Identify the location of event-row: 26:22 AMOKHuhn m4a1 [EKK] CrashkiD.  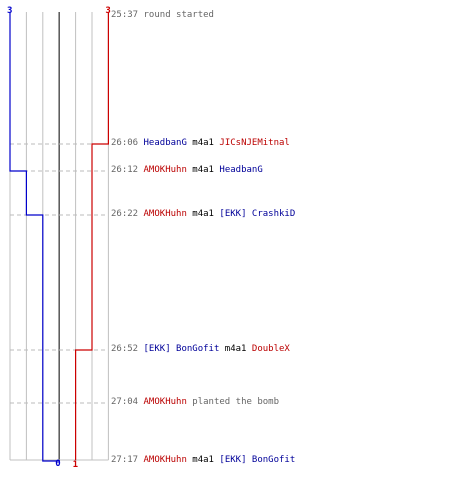
(203, 214).